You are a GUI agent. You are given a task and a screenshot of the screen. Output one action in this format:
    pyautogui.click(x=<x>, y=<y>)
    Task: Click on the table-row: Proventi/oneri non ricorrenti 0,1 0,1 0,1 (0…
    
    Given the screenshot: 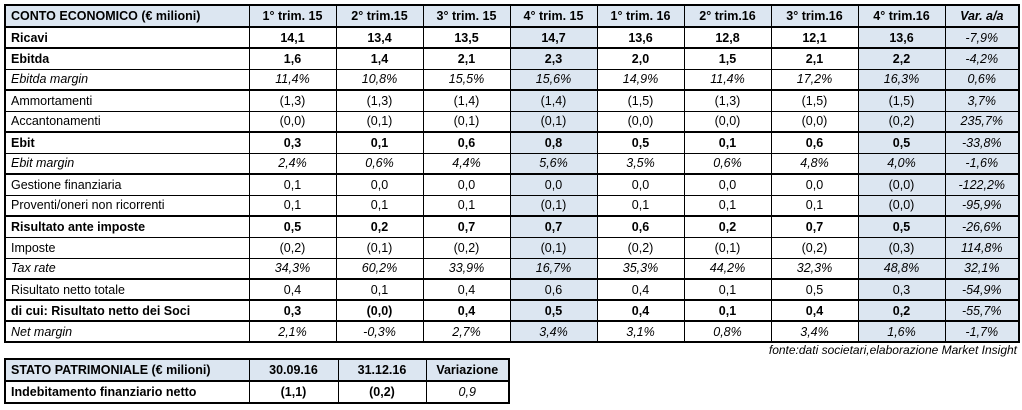 What is the action you would take?
    pyautogui.click(x=512, y=206)
    